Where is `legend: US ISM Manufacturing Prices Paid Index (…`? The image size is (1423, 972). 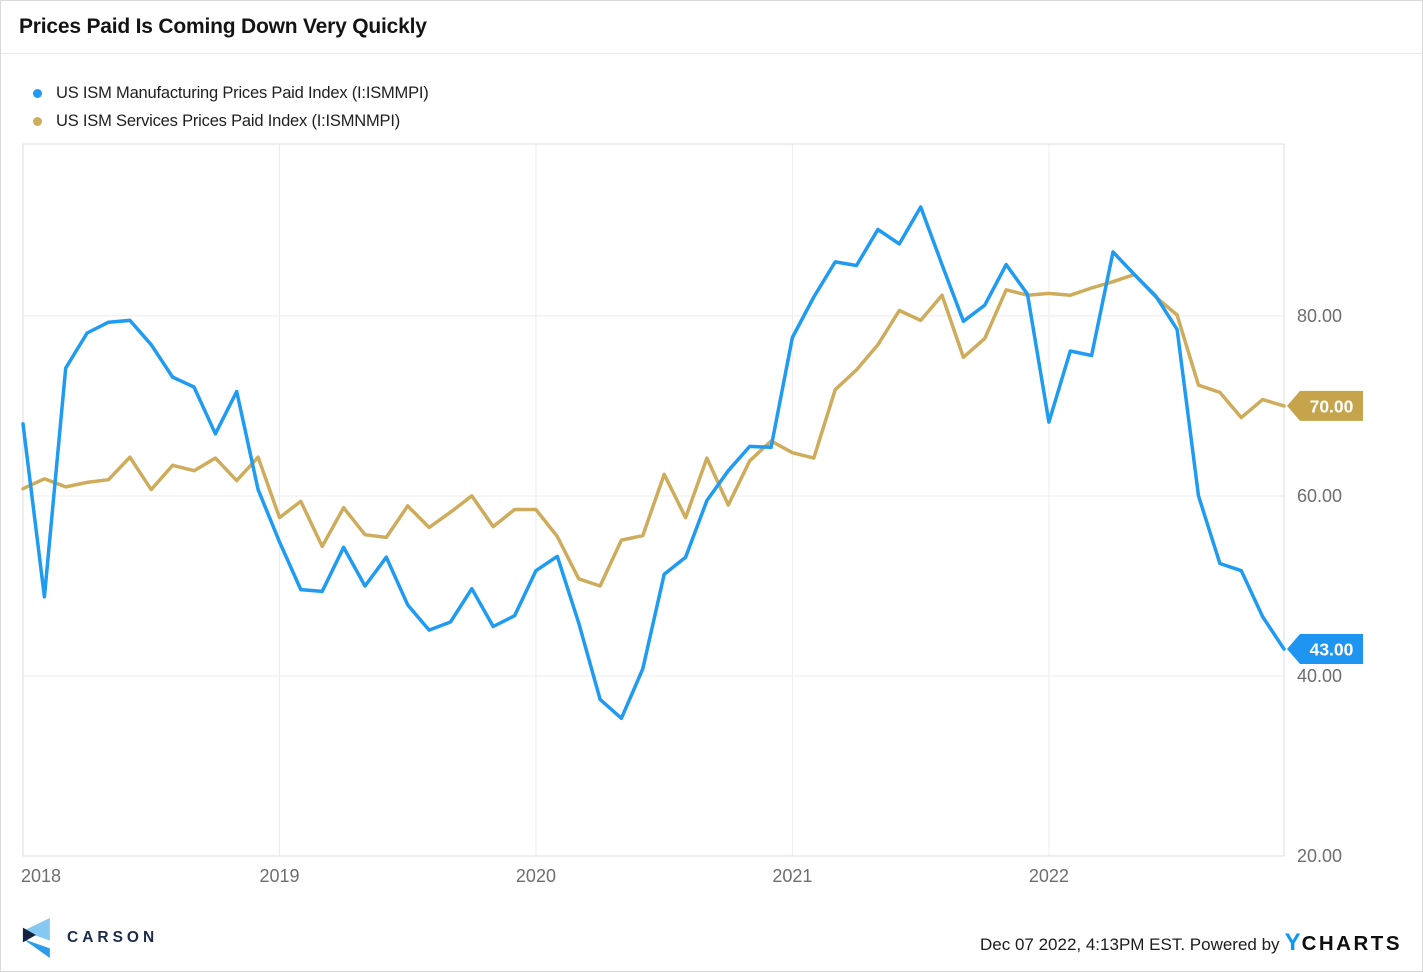 legend: US ISM Manufacturing Prices Paid Index (… is located at coordinates (231, 107).